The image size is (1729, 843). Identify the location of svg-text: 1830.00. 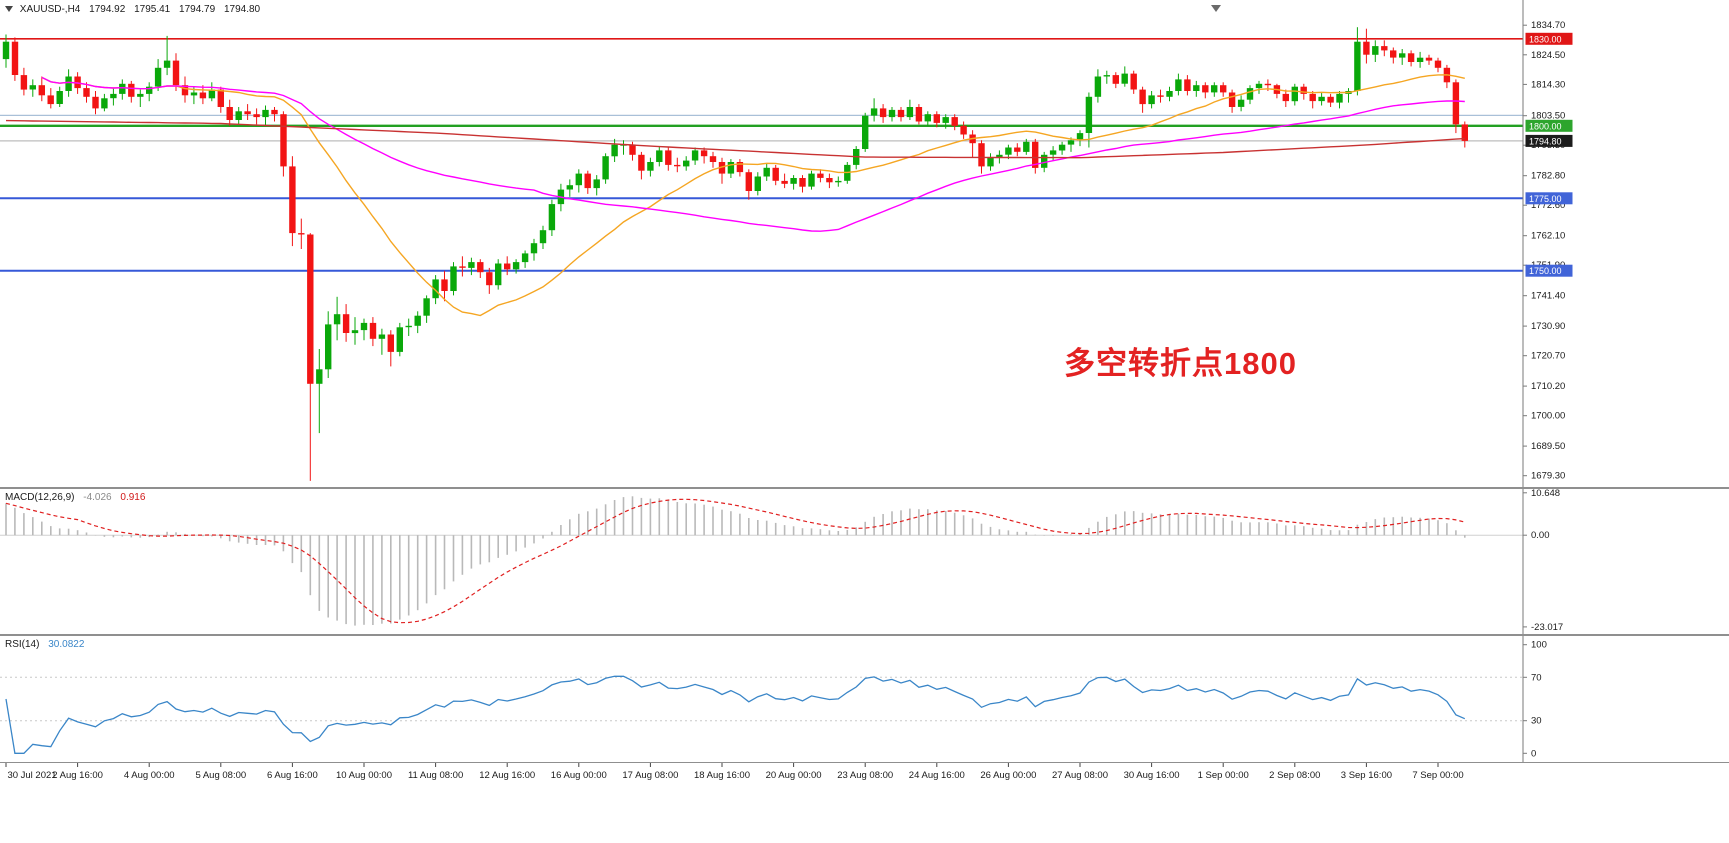
(1545, 39).